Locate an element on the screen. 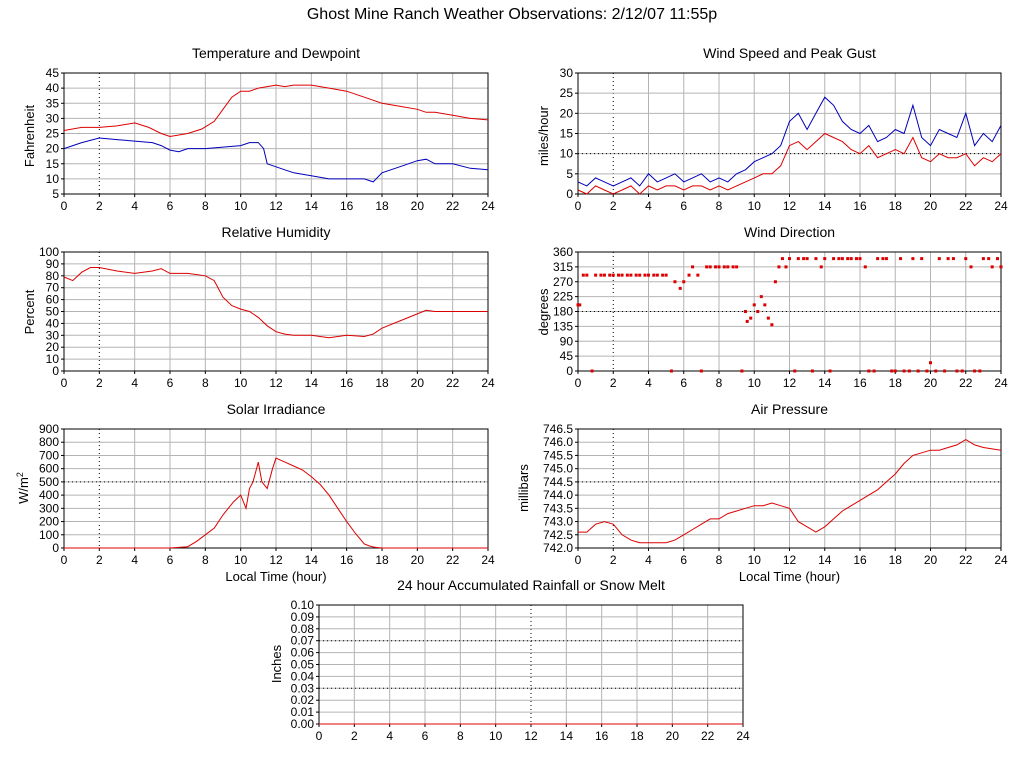 The width and height of the screenshot is (1024, 768). y-tick-label: 15 is located at coordinates (567, 134).